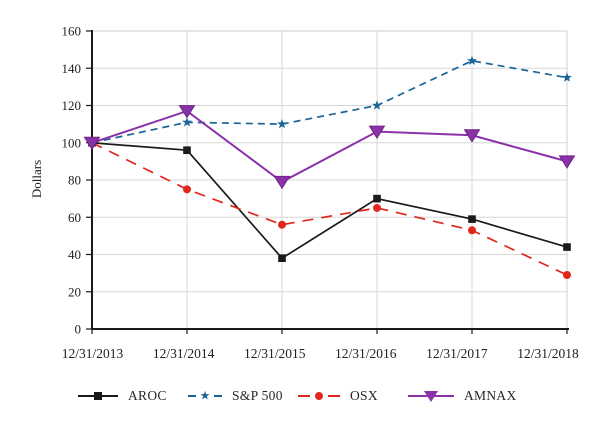  I want to click on x-axis-label: 12/31/2016, so click(366, 353).